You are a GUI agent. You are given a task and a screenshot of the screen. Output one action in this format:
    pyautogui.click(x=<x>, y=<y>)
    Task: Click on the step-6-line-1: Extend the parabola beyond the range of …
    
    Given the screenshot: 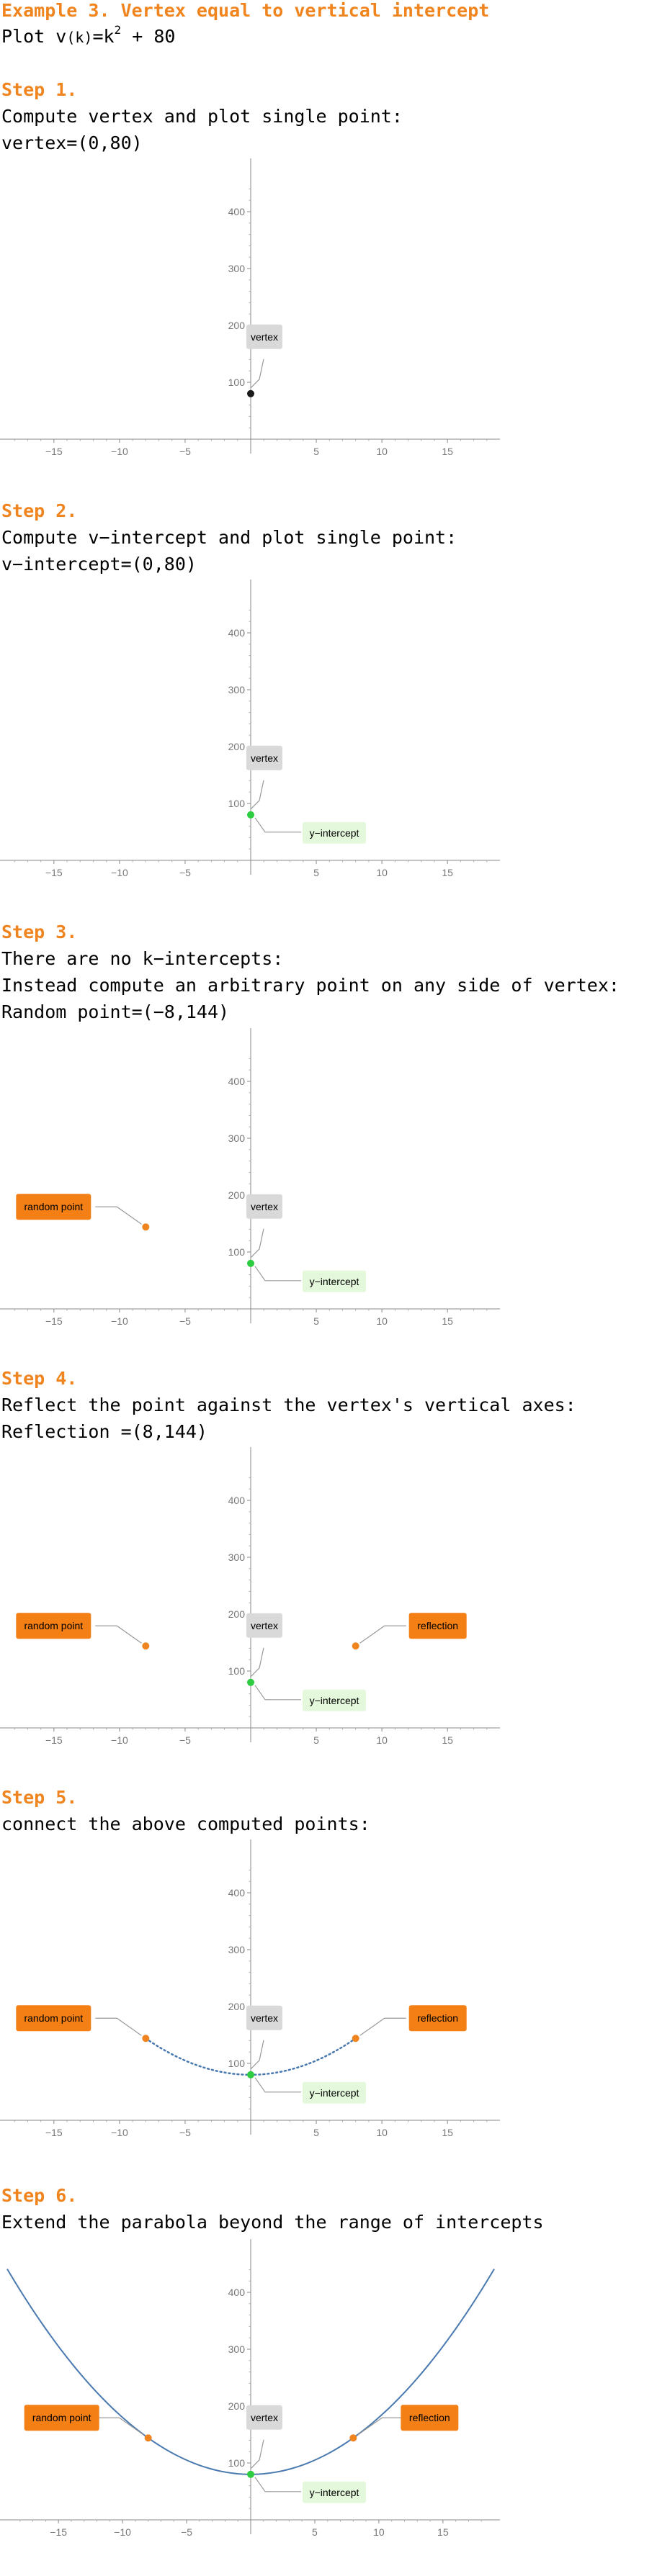 What is the action you would take?
    pyautogui.click(x=272, y=2222)
    